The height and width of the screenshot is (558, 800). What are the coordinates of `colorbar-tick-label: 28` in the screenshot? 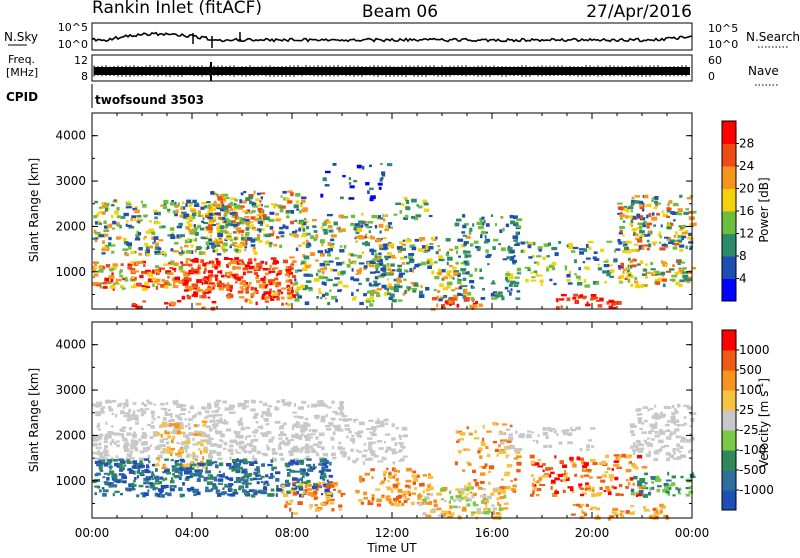 It's located at (746, 144).